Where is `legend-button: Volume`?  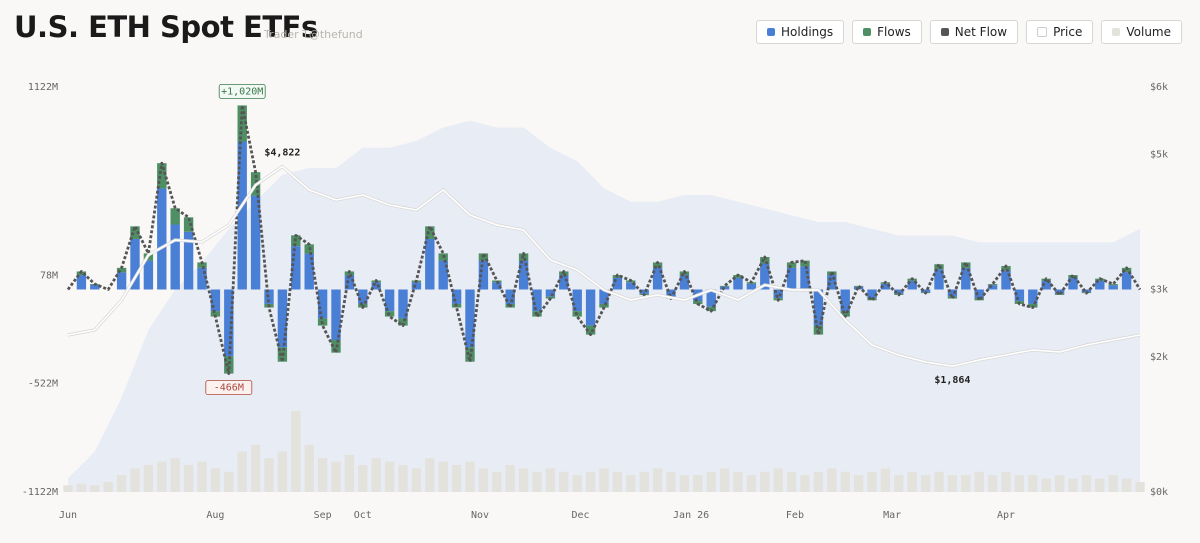 legend-button: Volume is located at coordinates (1141, 32).